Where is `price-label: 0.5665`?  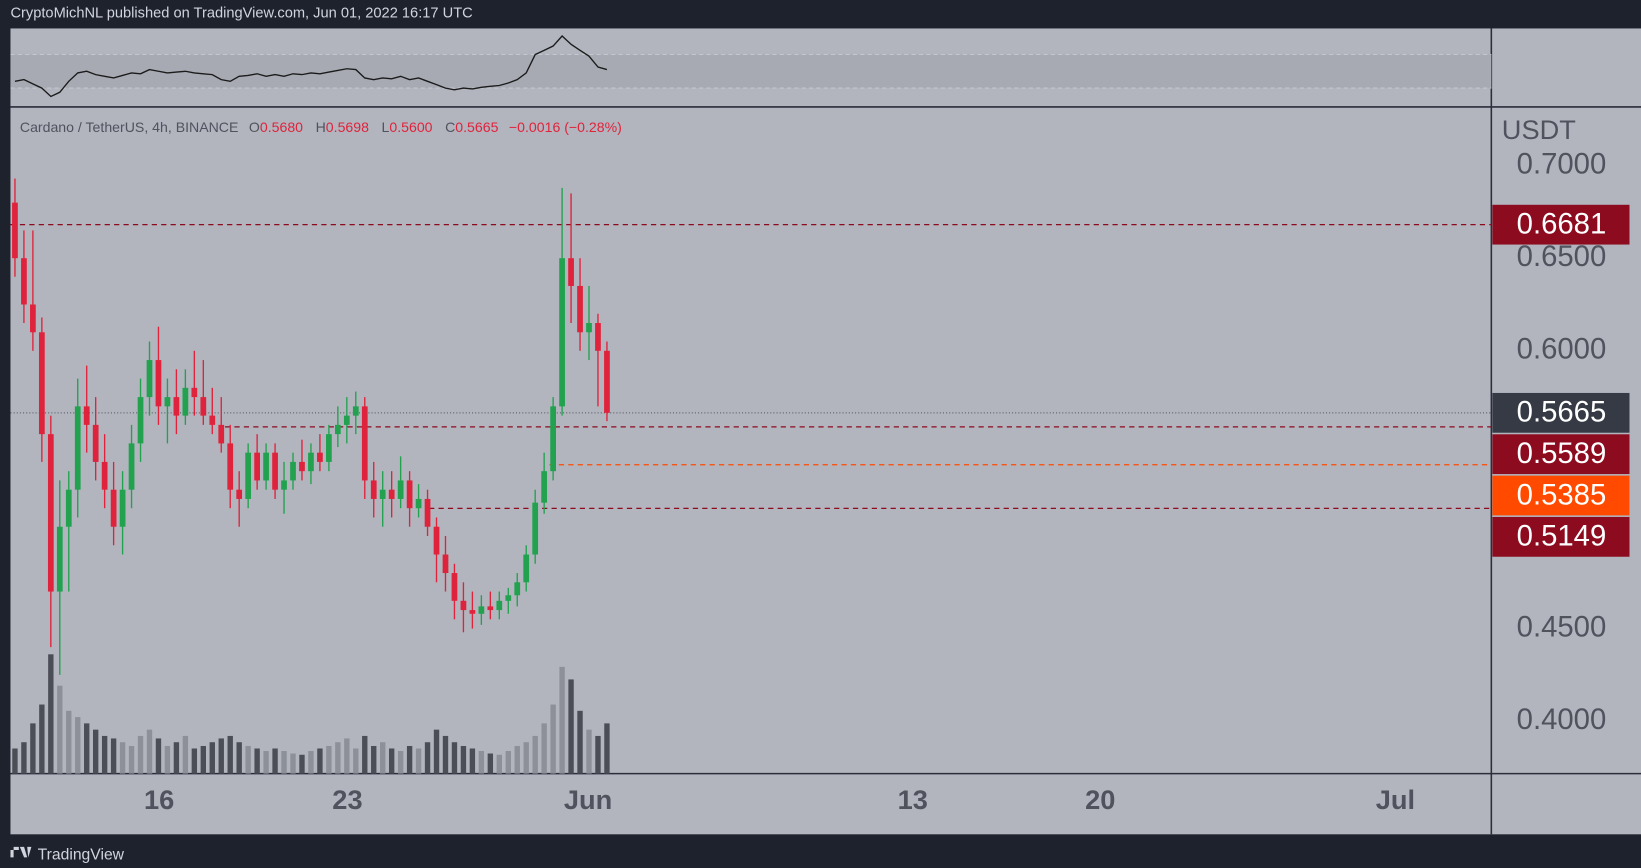
price-label: 0.5665 is located at coordinates (1562, 412).